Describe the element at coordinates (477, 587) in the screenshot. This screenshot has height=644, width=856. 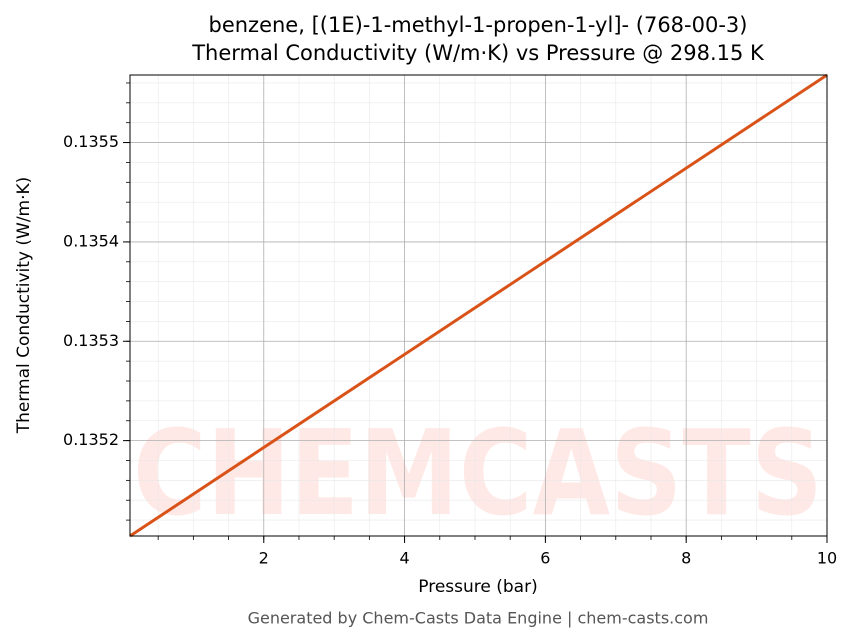
I see `x-axis-label: Pressure (bar)` at that location.